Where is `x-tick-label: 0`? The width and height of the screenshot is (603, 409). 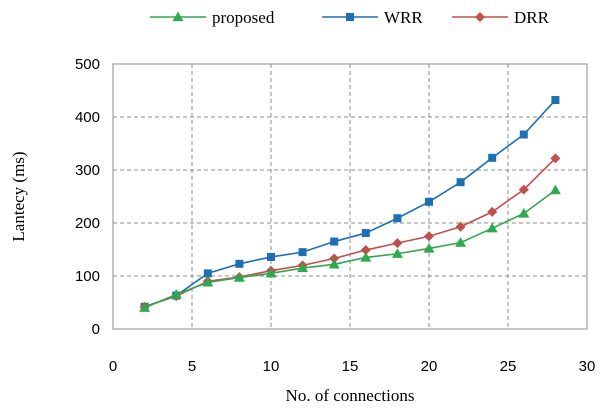 x-tick-label: 0 is located at coordinates (113, 366).